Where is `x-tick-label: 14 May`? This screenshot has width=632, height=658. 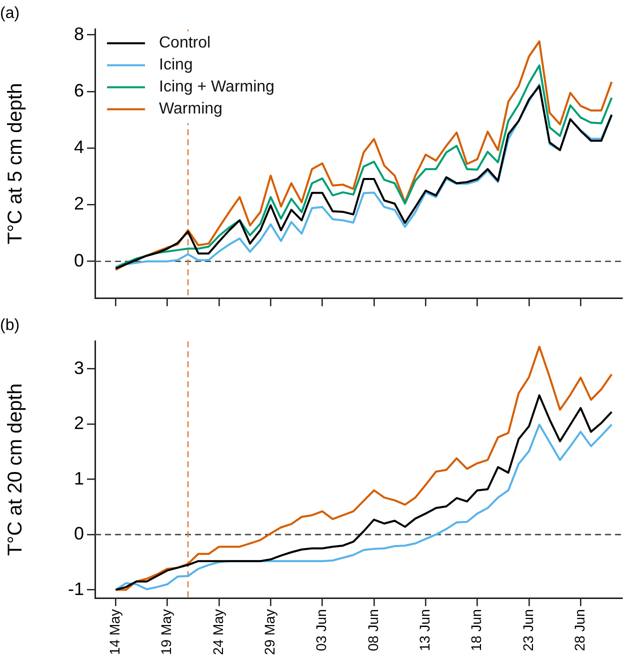 x-tick-label: 14 May is located at coordinates (114, 632).